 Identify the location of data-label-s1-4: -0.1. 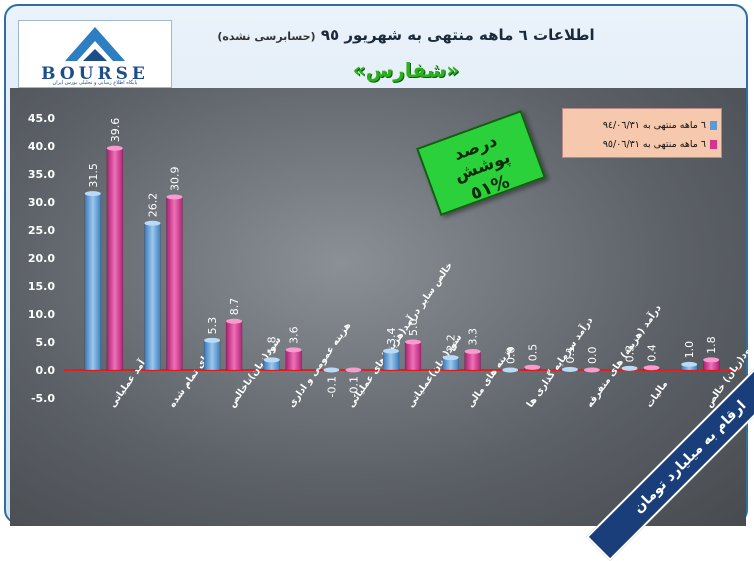
(331, 386).